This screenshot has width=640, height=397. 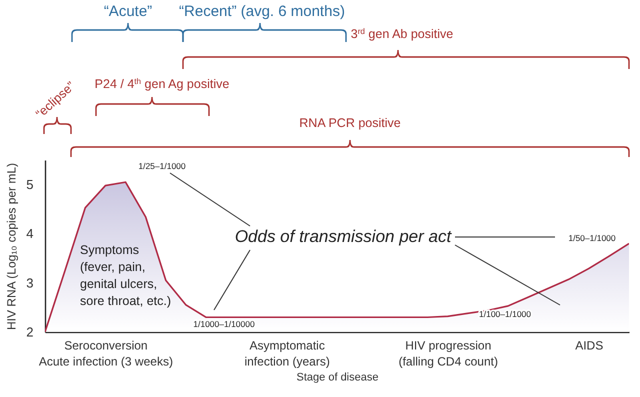 I want to click on x-tick-label: AIDS, so click(x=589, y=345).